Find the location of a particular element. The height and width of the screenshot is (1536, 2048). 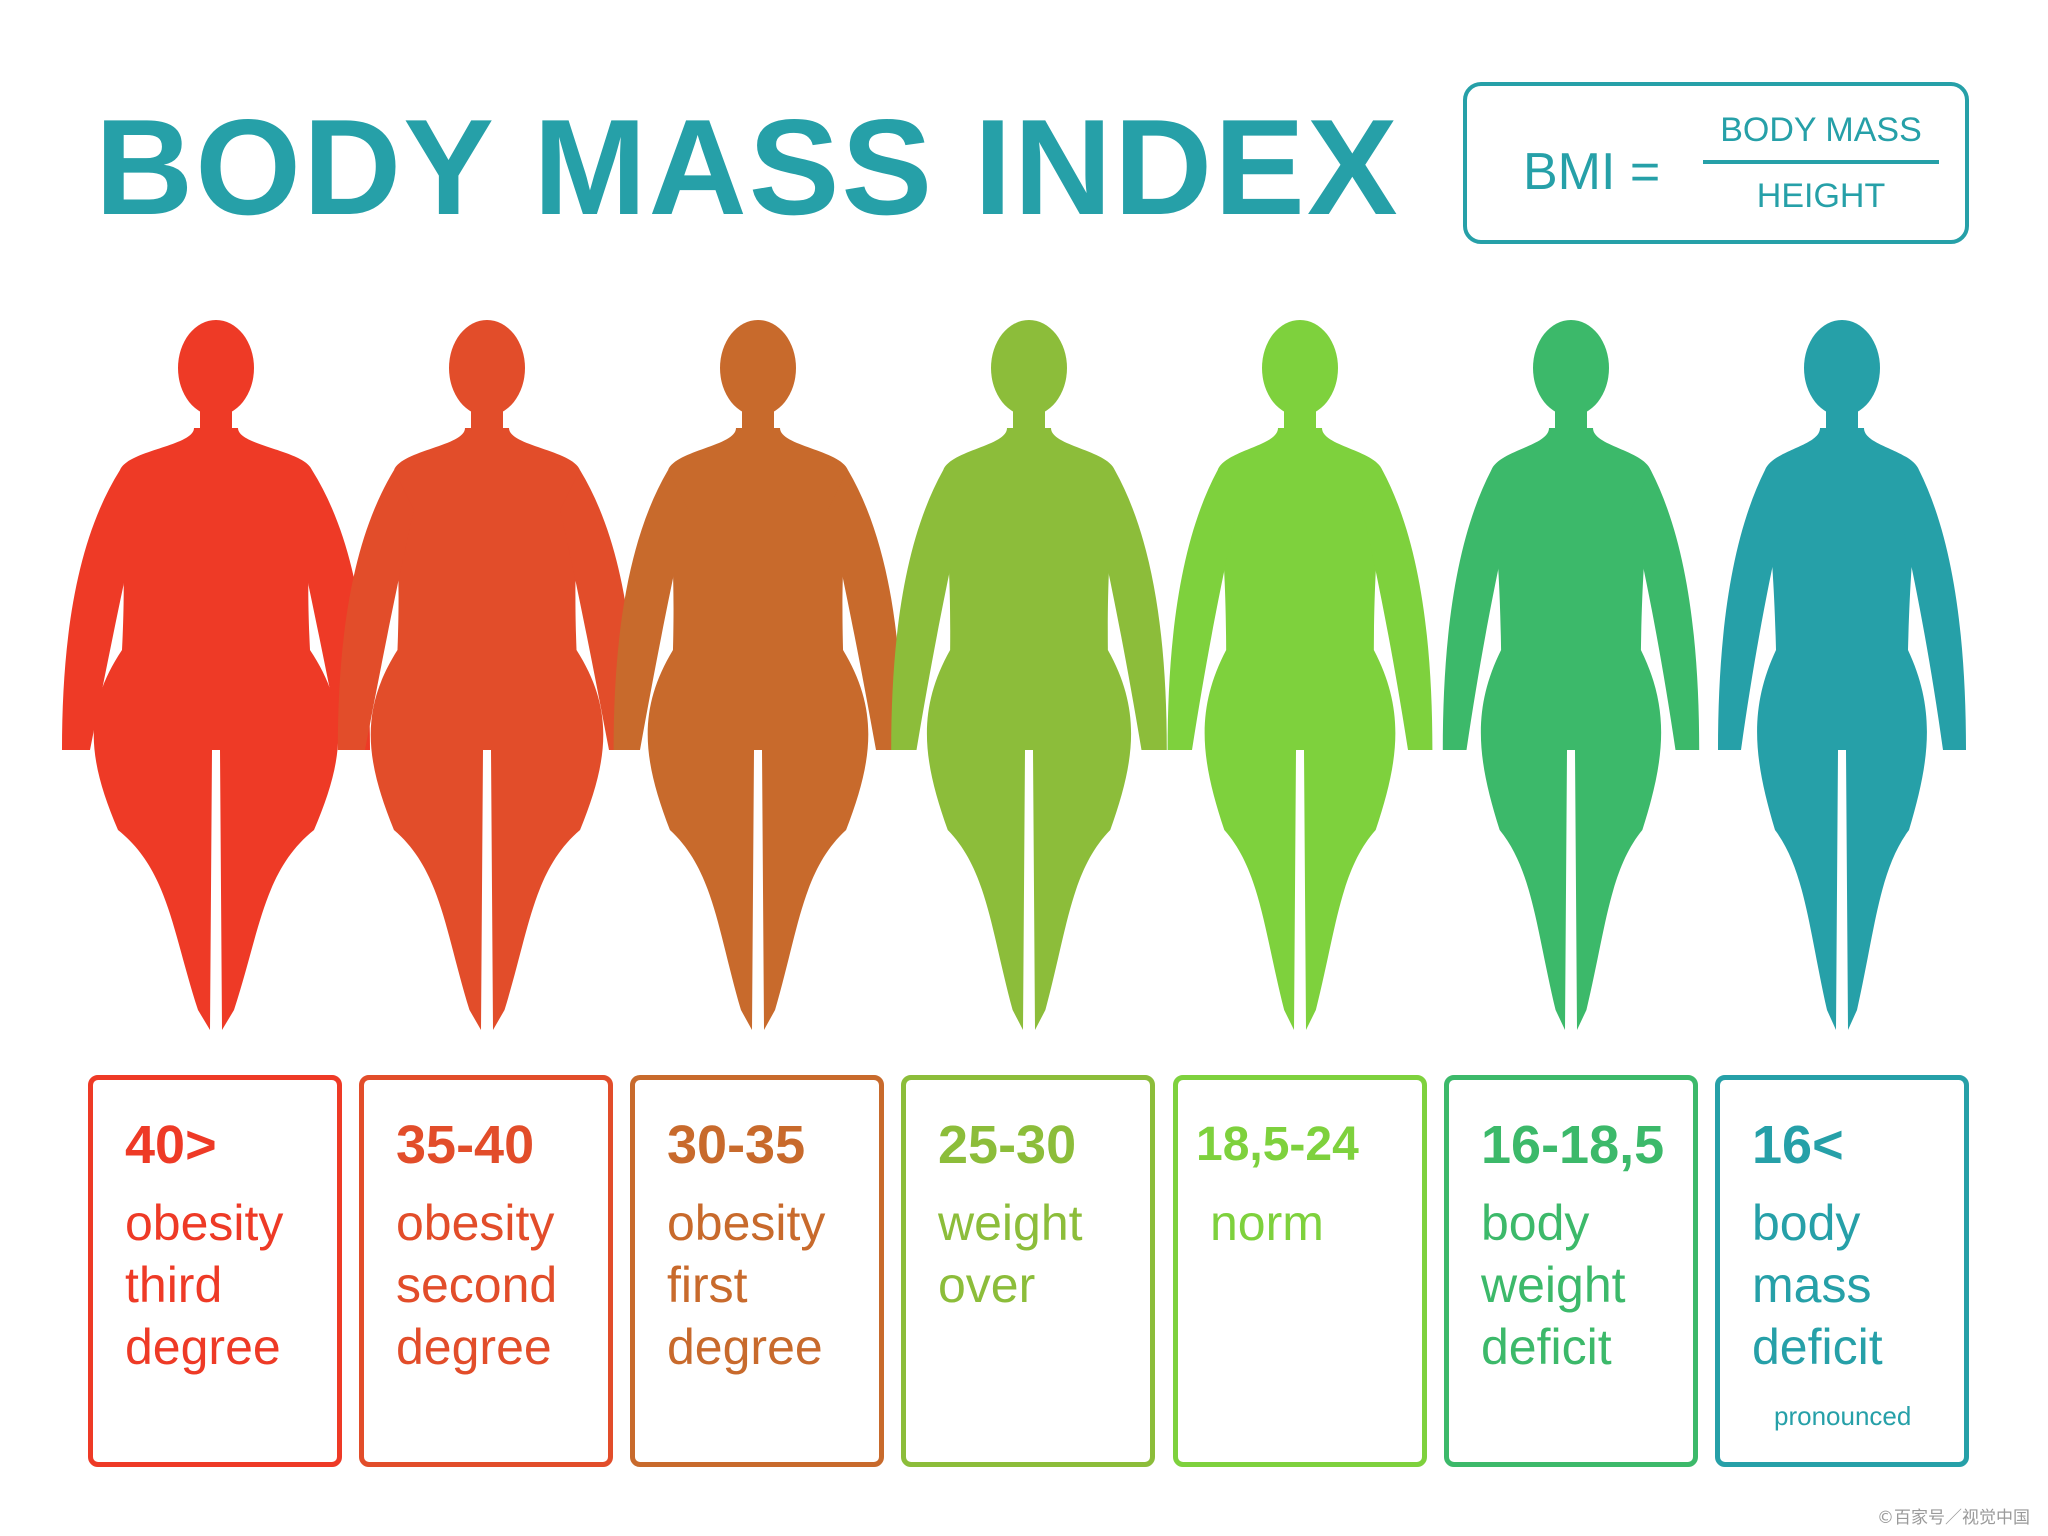

bmi-category-card: 35-40 obesity second degree is located at coordinates (486, 1271).